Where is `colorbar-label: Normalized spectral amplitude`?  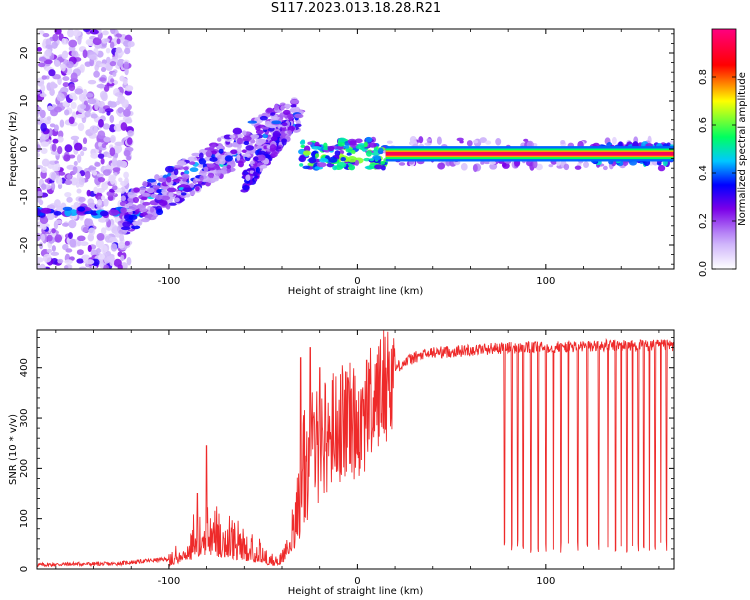 colorbar-label: Normalized spectral amplitude is located at coordinates (742, 149).